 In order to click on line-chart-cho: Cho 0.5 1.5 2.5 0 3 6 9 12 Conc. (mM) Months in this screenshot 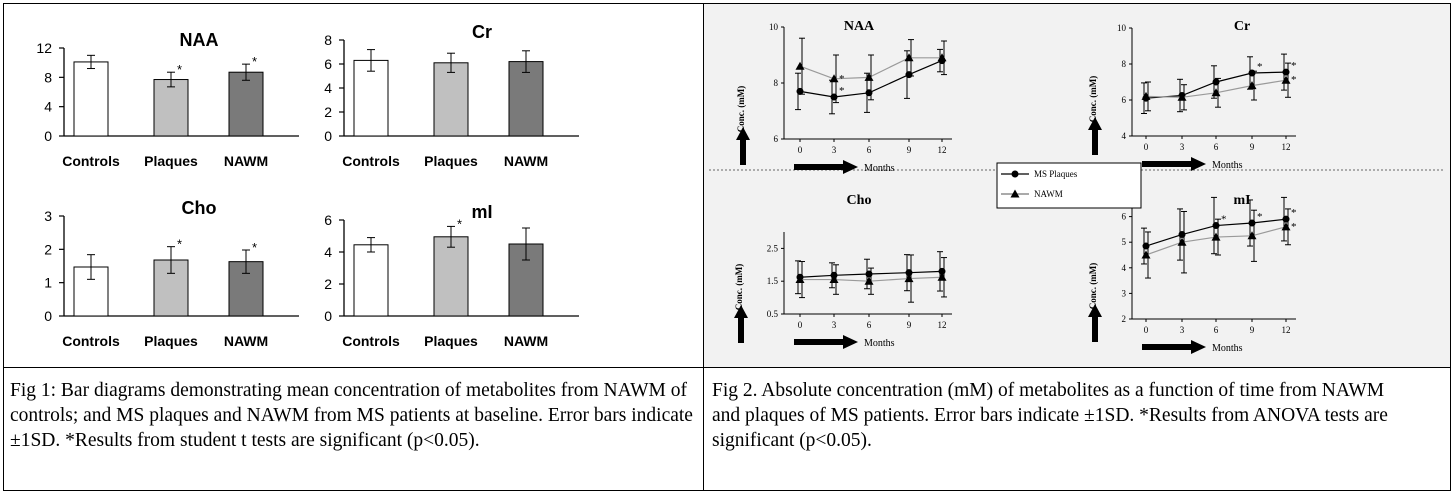, I will do `click(843, 271)`.